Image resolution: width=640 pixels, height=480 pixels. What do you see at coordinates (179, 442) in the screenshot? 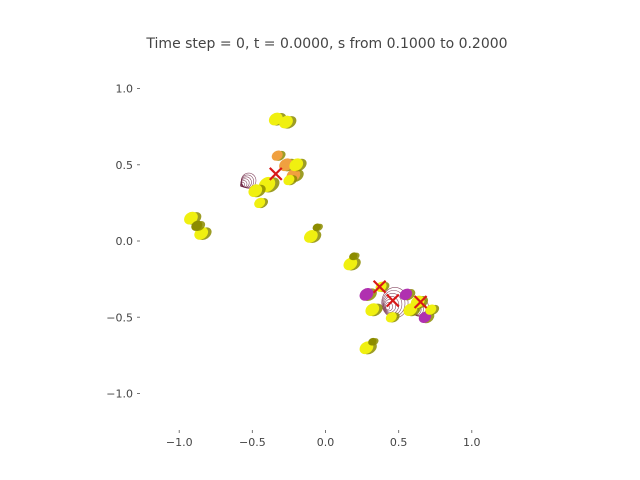
I see `x-tick-label: −1.0` at bounding box center [179, 442].